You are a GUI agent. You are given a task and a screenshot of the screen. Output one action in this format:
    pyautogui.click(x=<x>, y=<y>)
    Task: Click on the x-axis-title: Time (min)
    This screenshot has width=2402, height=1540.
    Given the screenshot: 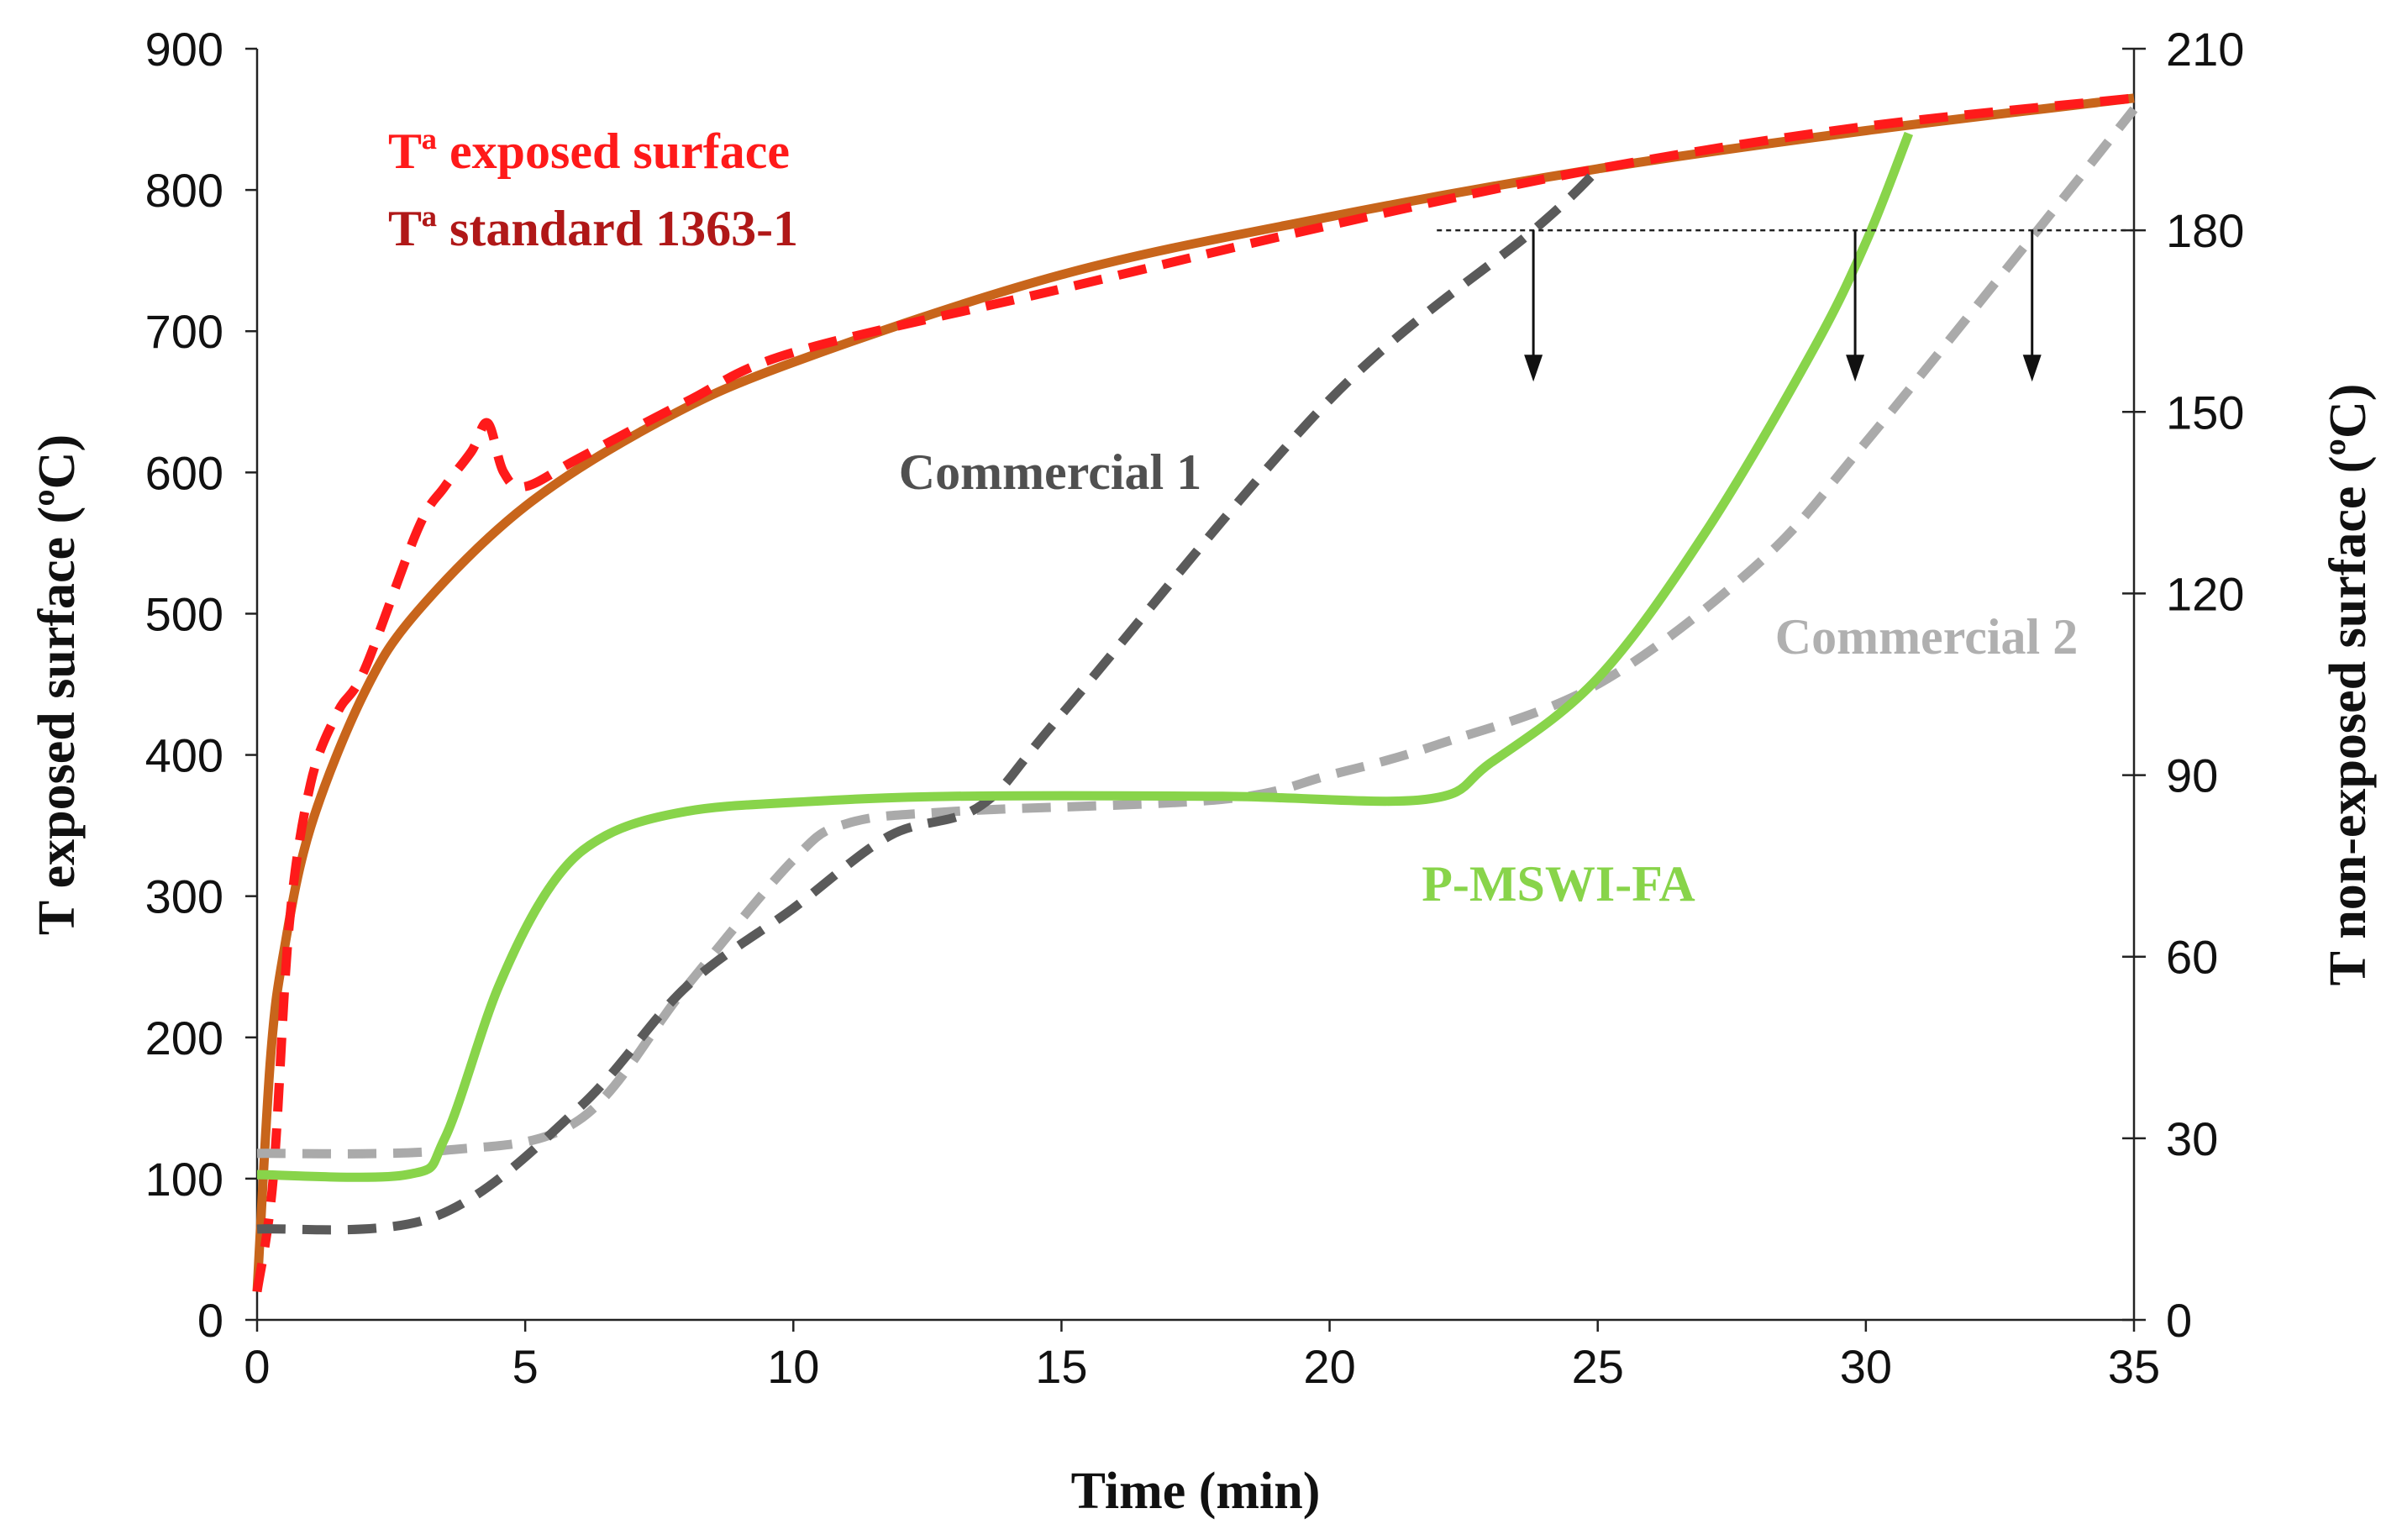 What is the action you would take?
    pyautogui.click(x=1196, y=1492)
    